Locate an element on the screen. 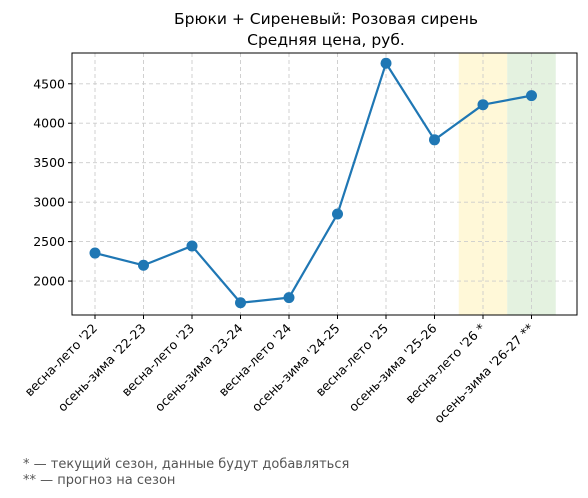 The height and width of the screenshot is (498, 588). footnote-forecast: ** — прогноз на сезон is located at coordinates (99, 480).